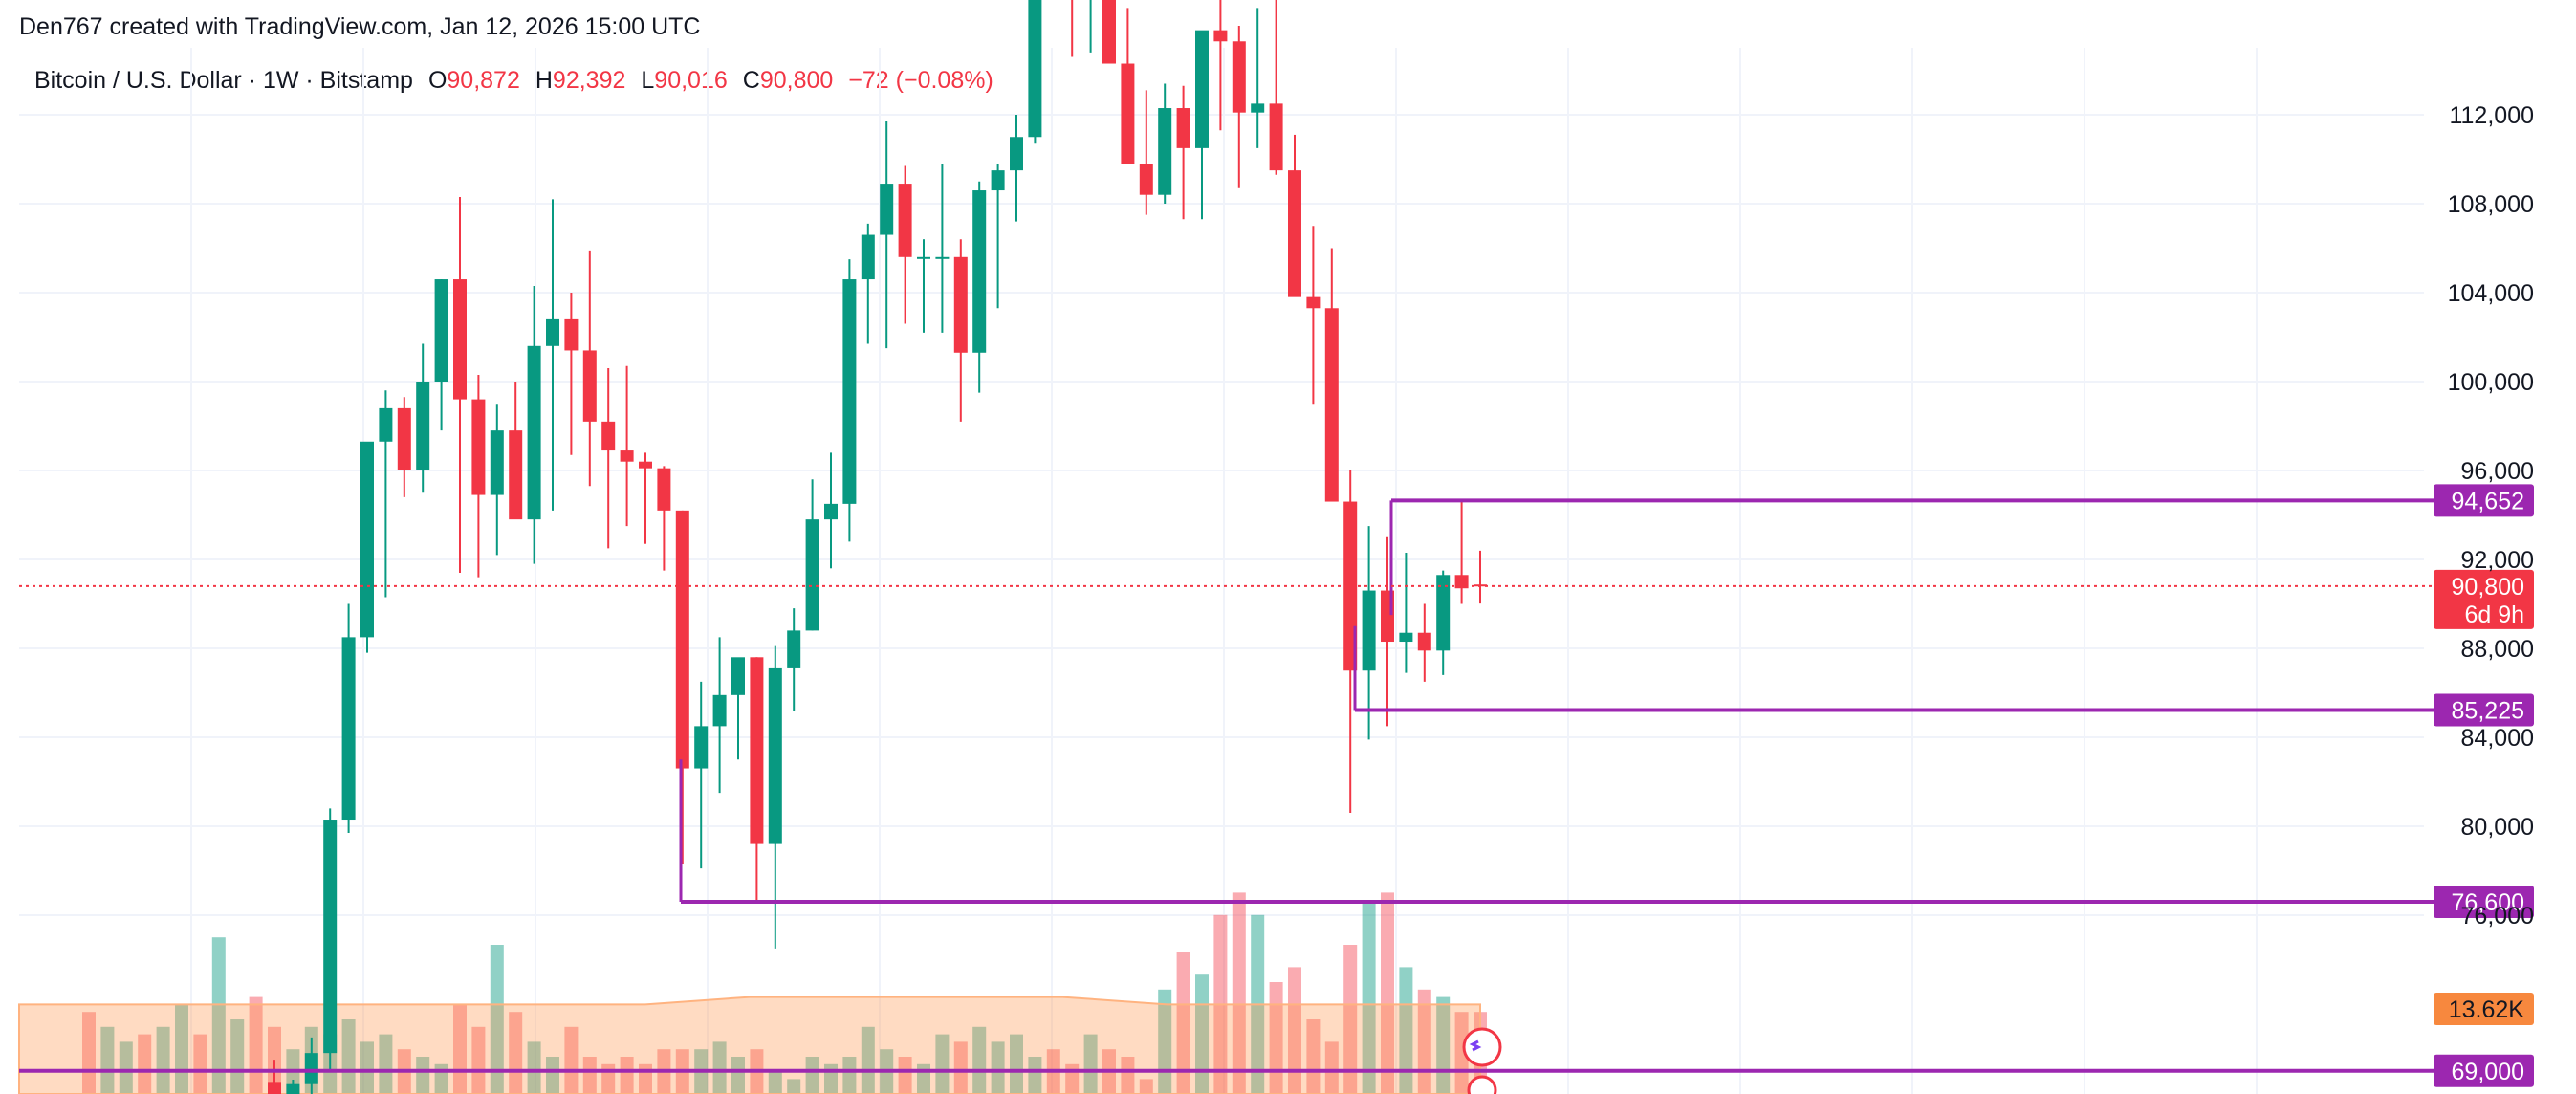  I want to click on y-tick-label: 104,000, so click(2491, 293).